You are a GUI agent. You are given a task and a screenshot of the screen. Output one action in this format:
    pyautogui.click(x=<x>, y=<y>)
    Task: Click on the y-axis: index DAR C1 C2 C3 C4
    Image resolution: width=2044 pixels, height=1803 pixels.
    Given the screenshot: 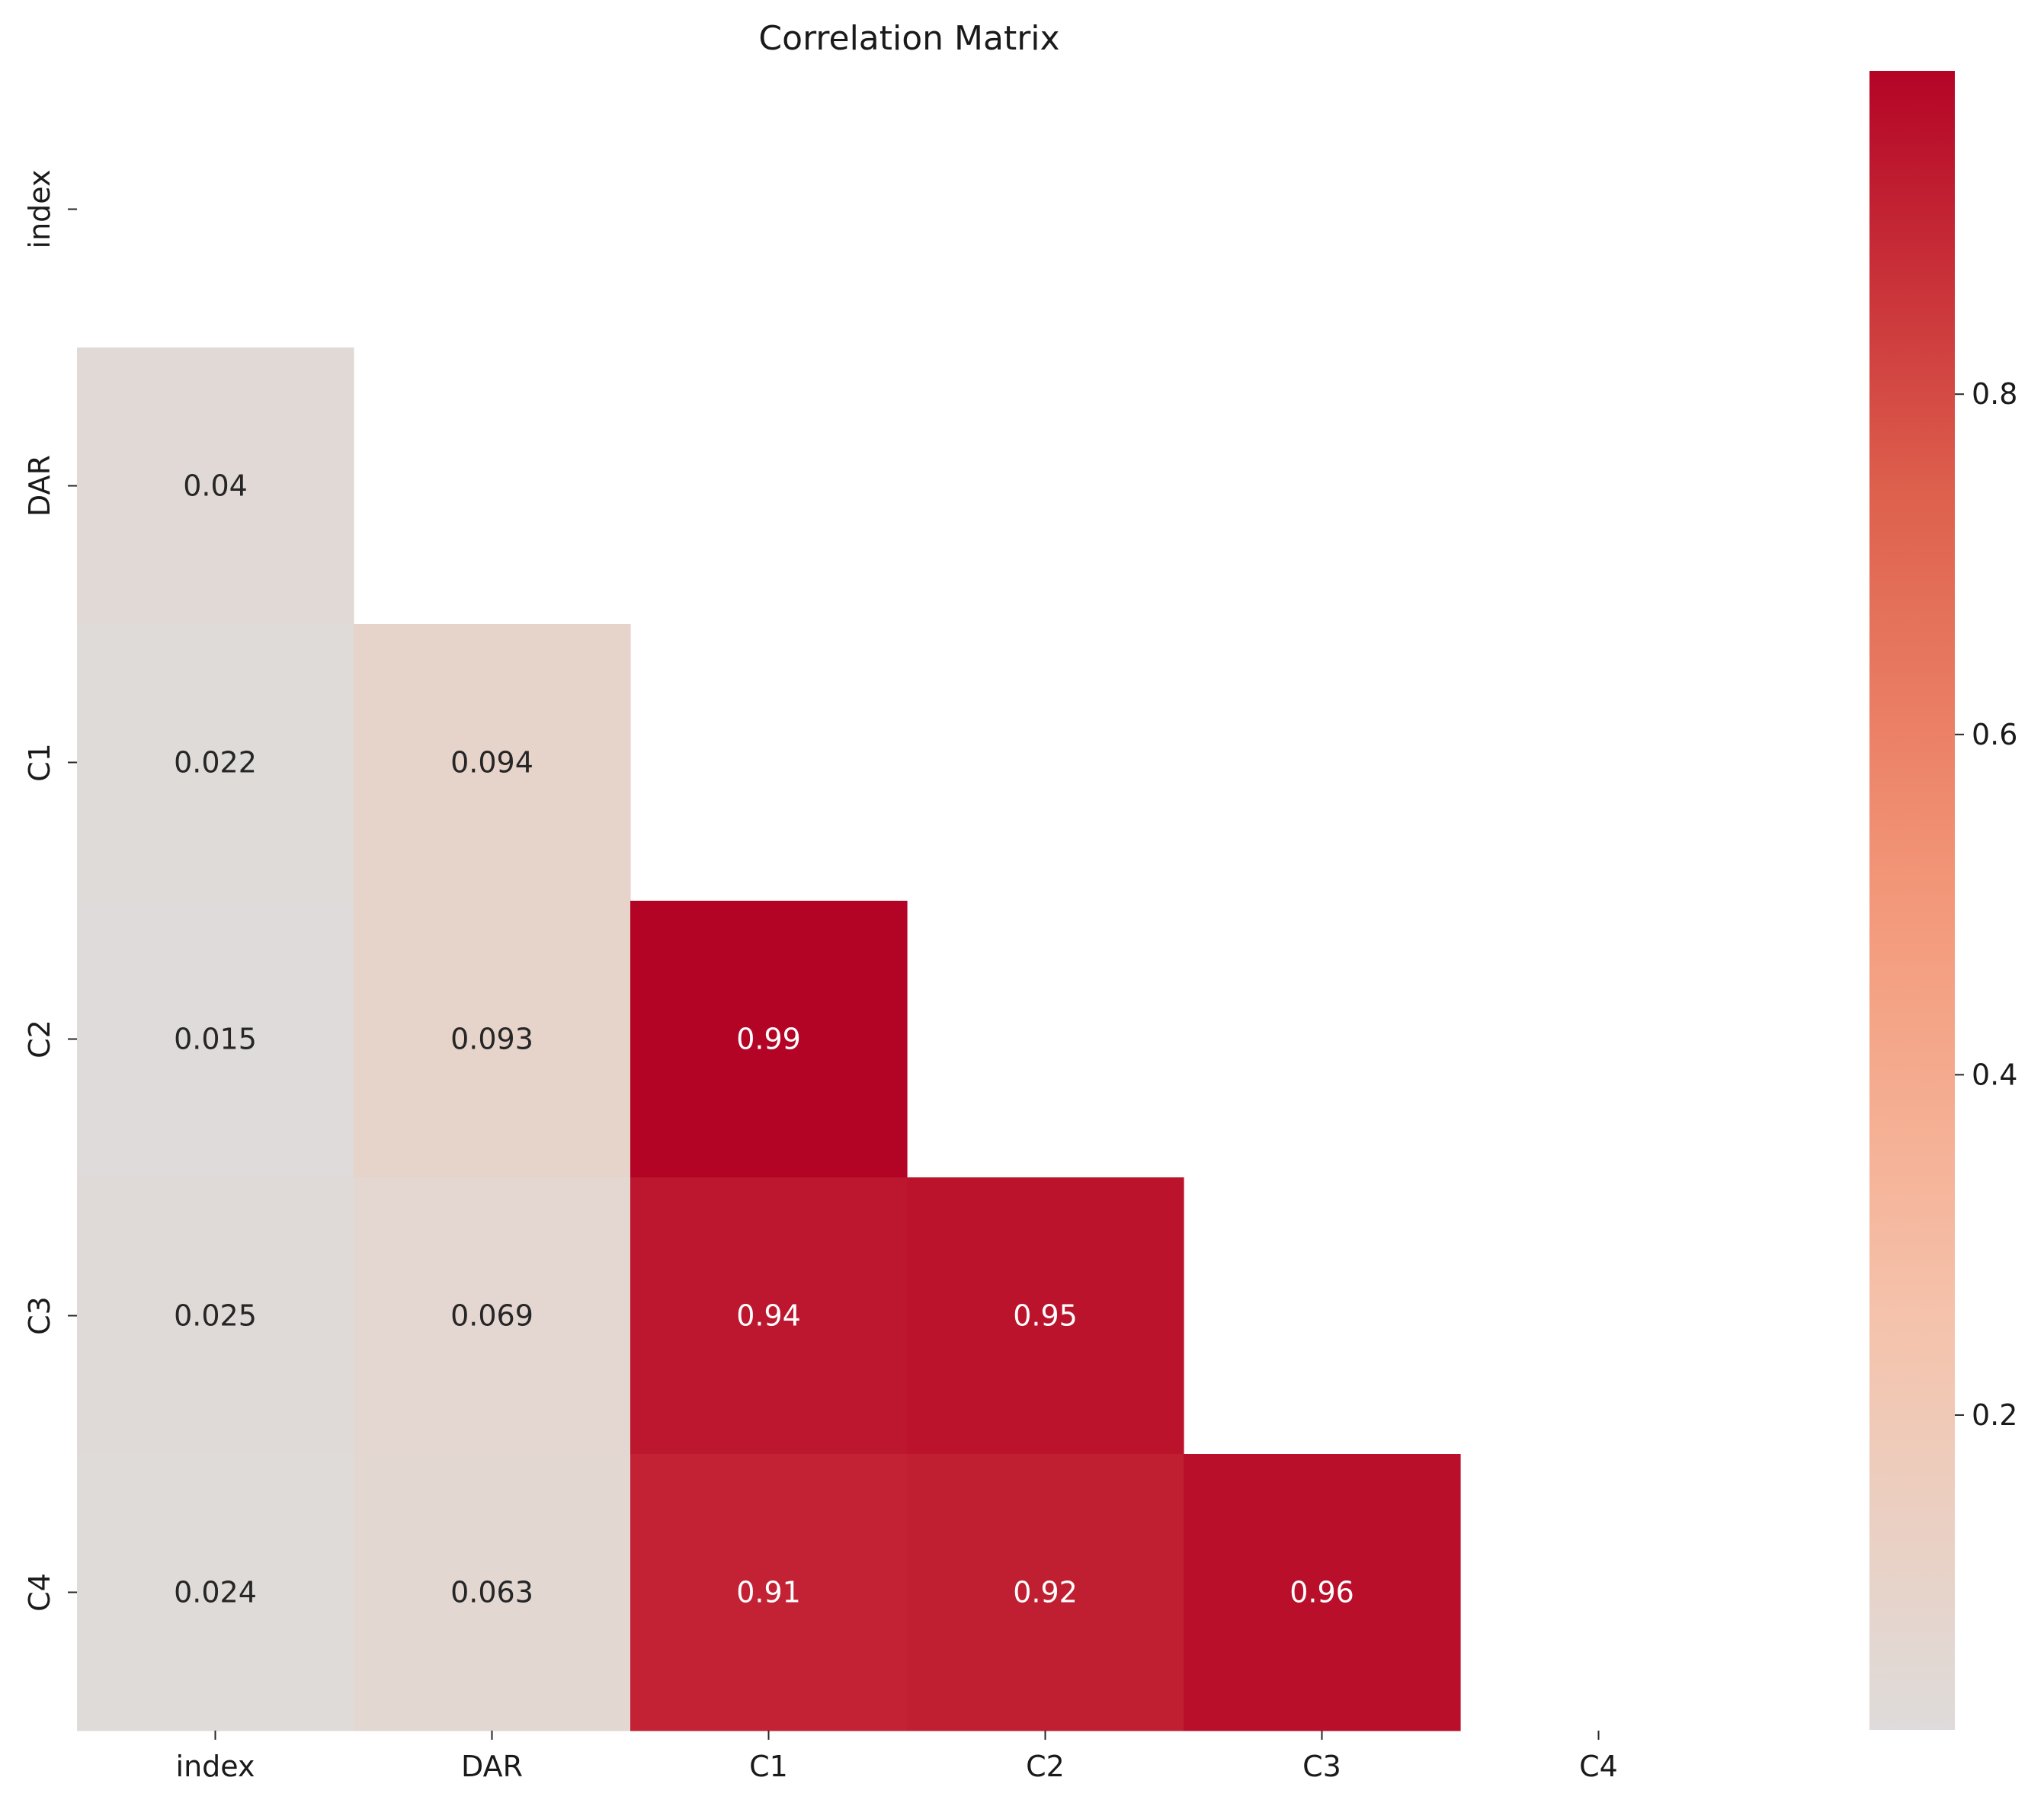 What is the action you would take?
    pyautogui.click(x=50, y=891)
    